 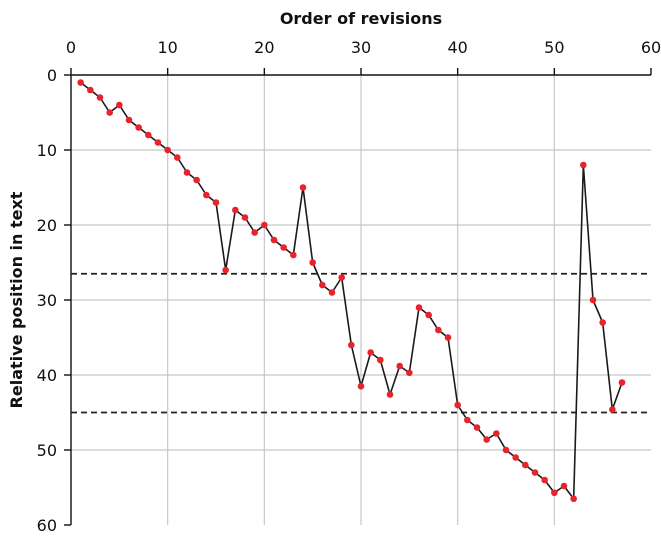 What do you see at coordinates (71, 47) in the screenshot?
I see `x-tick-label: 0` at bounding box center [71, 47].